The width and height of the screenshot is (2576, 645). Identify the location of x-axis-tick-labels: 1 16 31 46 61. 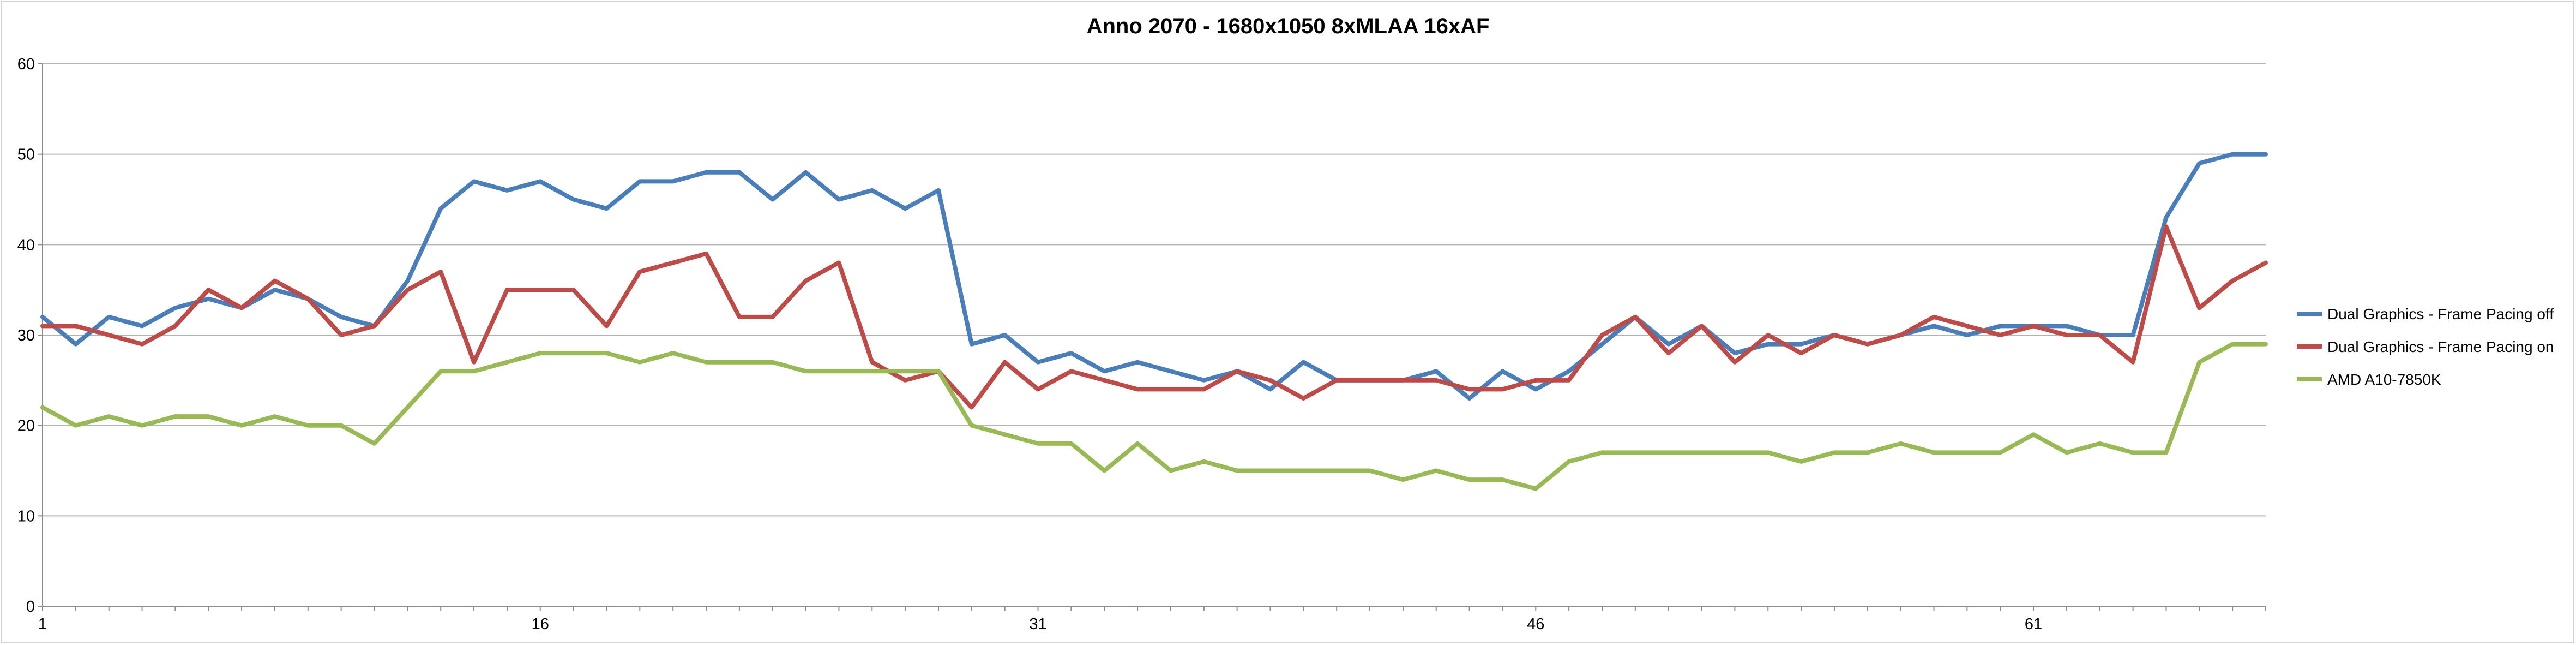
(1040, 624).